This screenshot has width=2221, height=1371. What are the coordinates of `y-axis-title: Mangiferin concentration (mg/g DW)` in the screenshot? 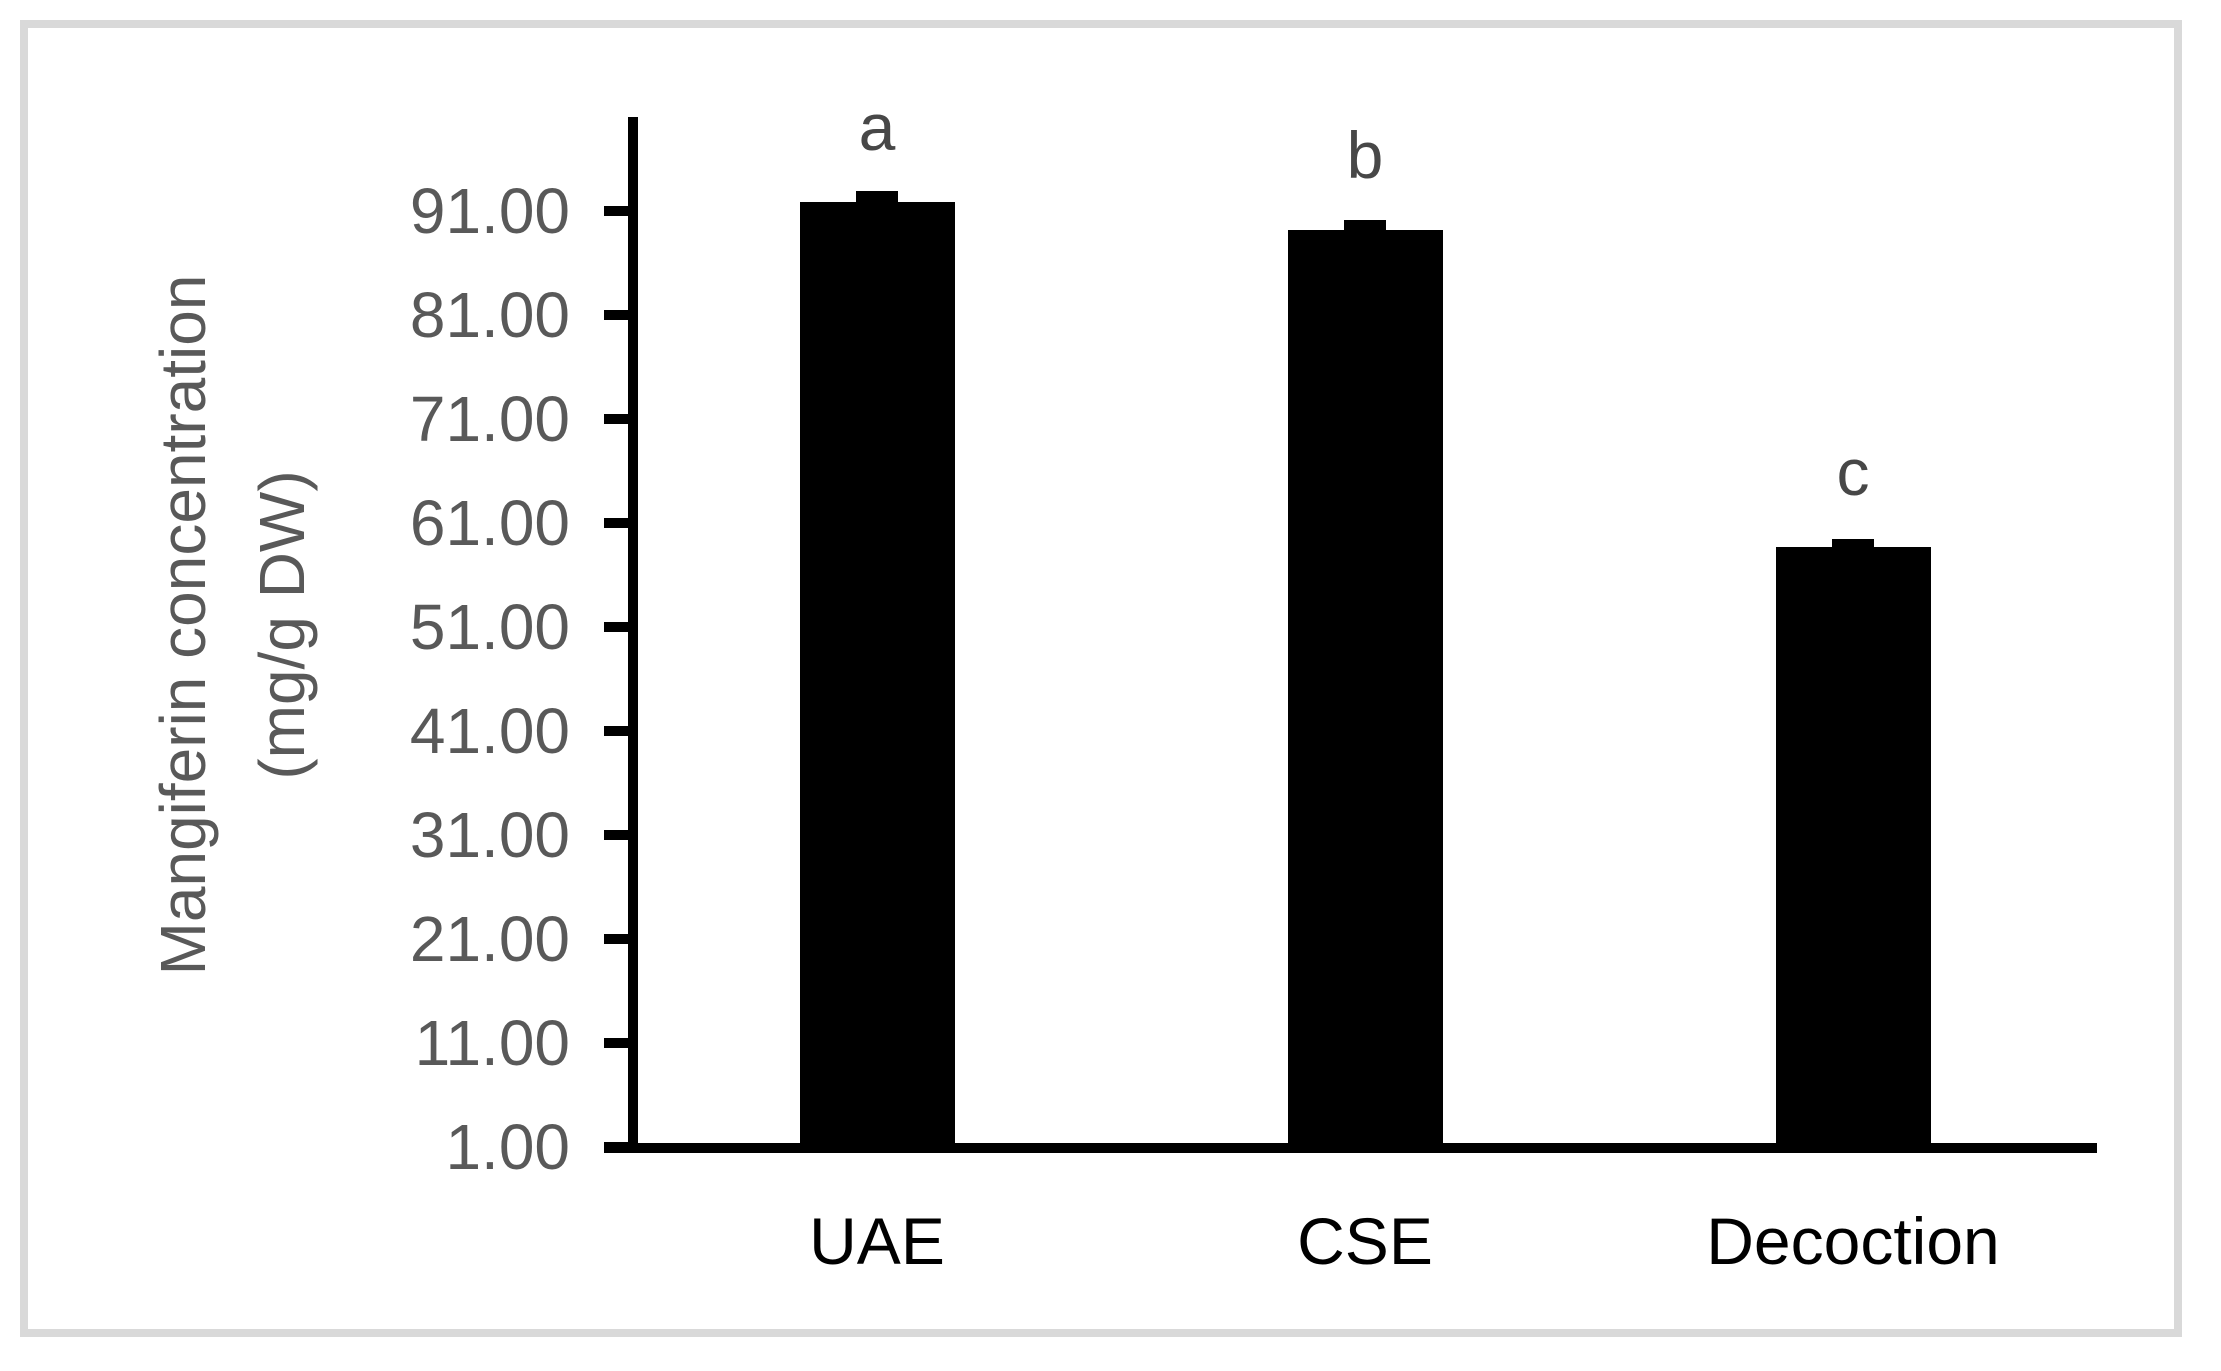 It's located at (233, 625).